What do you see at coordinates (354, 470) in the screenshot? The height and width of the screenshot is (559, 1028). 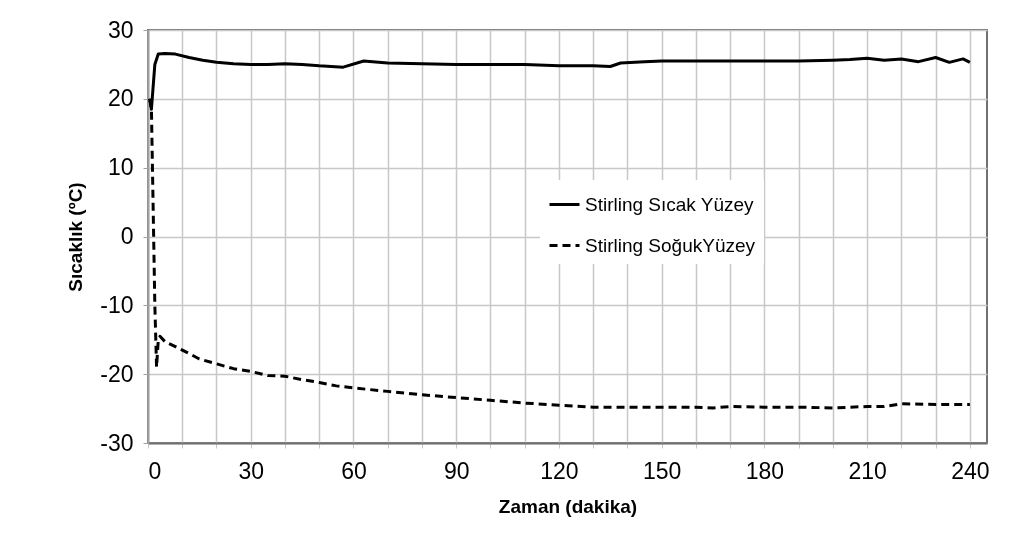 I see `x-tick-label: 60` at bounding box center [354, 470].